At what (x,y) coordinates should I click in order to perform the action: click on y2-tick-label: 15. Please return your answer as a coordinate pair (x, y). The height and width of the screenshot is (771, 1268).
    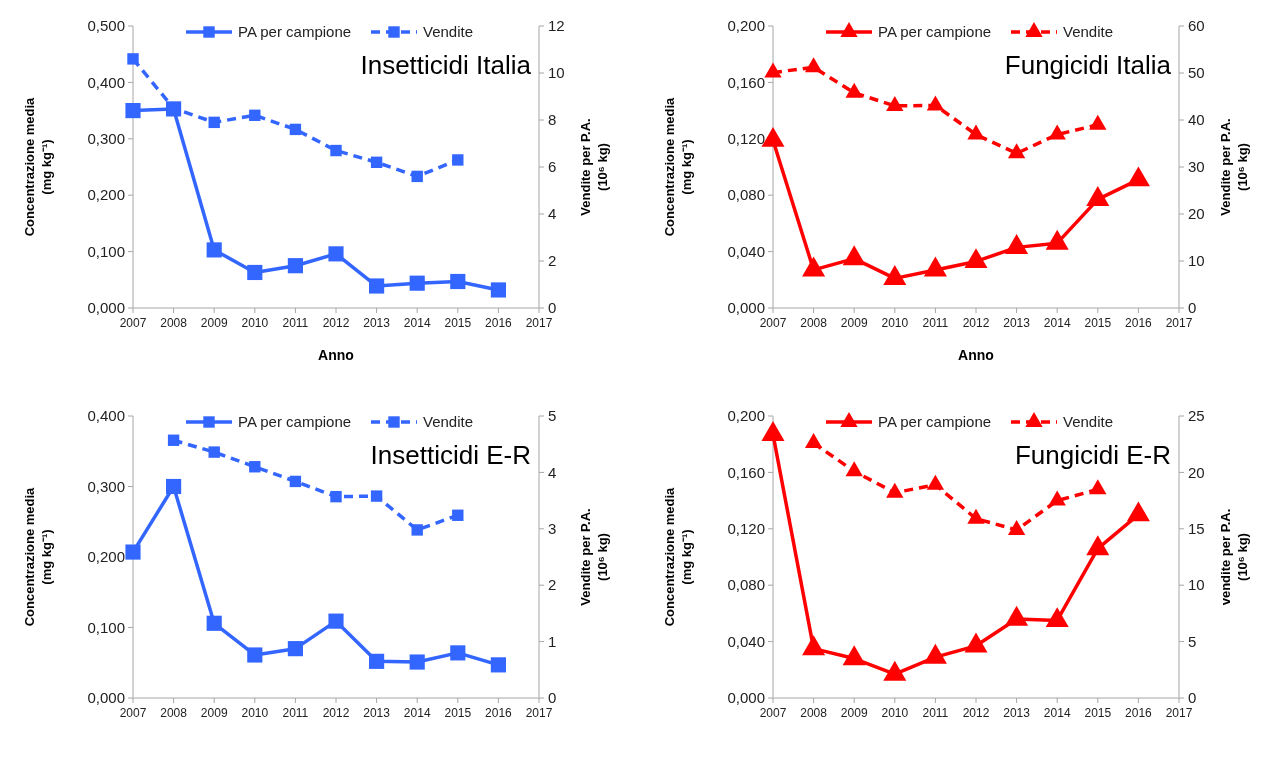
    Looking at the image, I should click on (1196, 529).